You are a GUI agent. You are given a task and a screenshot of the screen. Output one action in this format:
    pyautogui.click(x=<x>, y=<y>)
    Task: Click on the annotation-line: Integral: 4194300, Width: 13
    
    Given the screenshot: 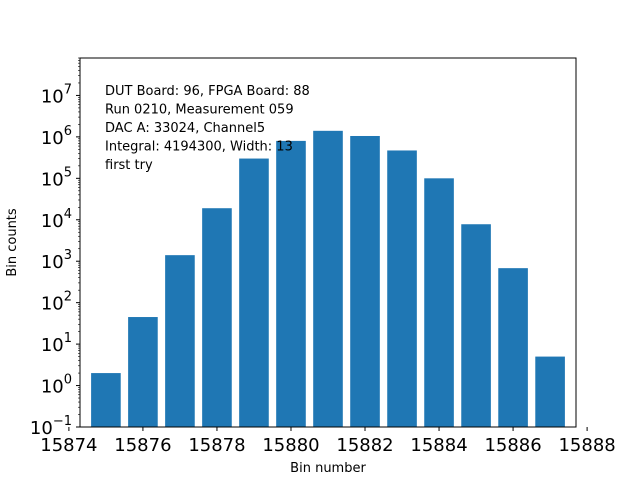 What is the action you would take?
    pyautogui.click(x=199, y=147)
    